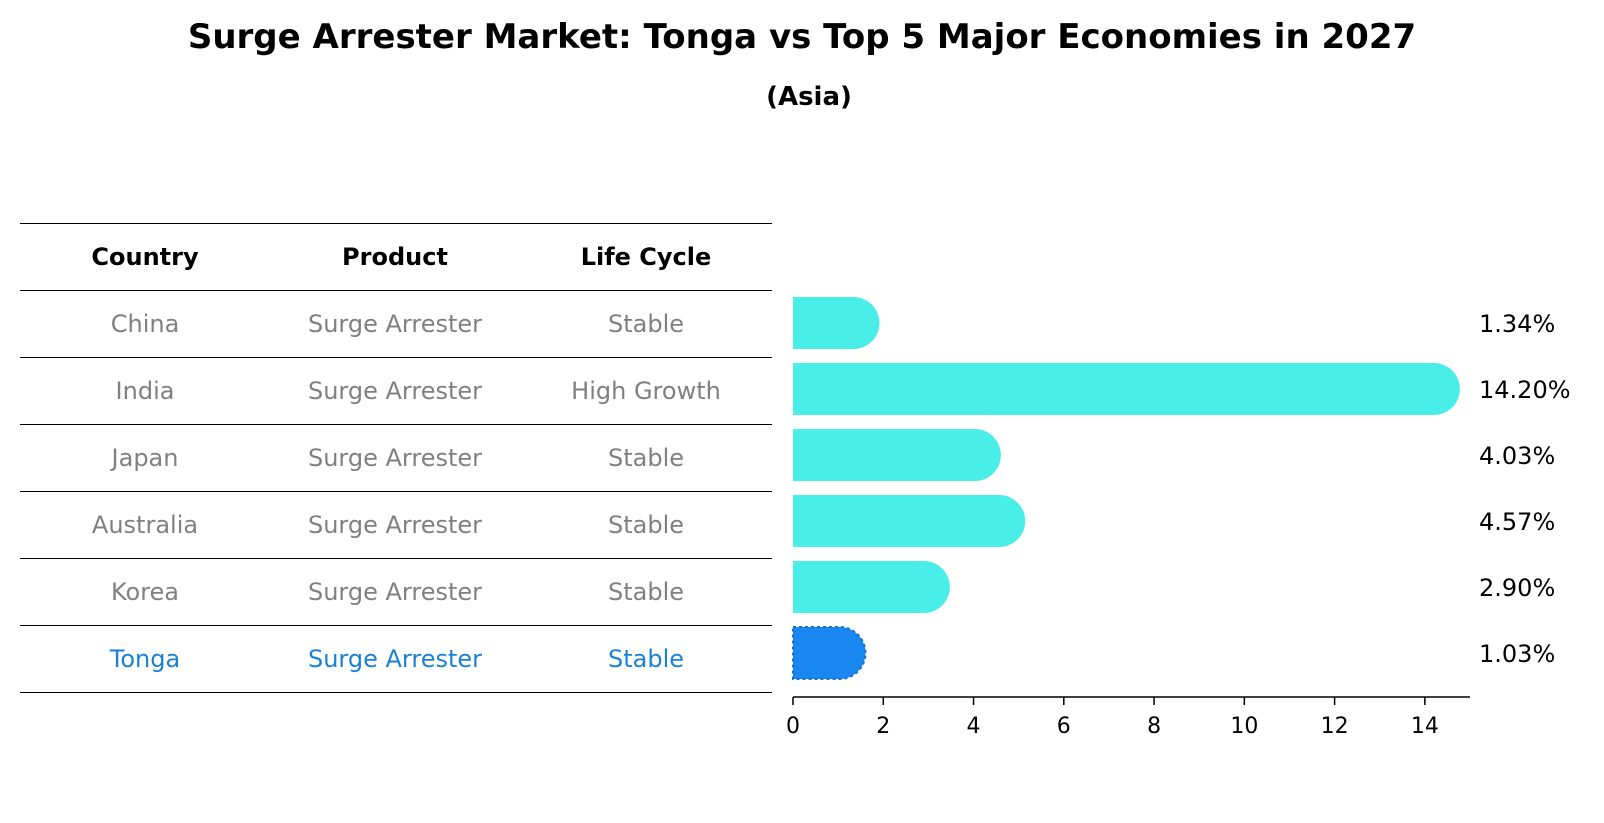 This screenshot has height=823, width=1604. I want to click on x-tick-label: 0, so click(793, 726).